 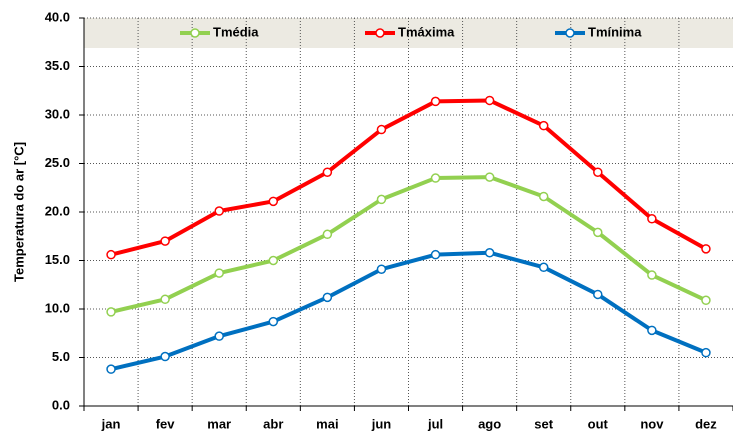 What do you see at coordinates (426, 31) in the screenshot?
I see `legend-label: Tmáxima` at bounding box center [426, 31].